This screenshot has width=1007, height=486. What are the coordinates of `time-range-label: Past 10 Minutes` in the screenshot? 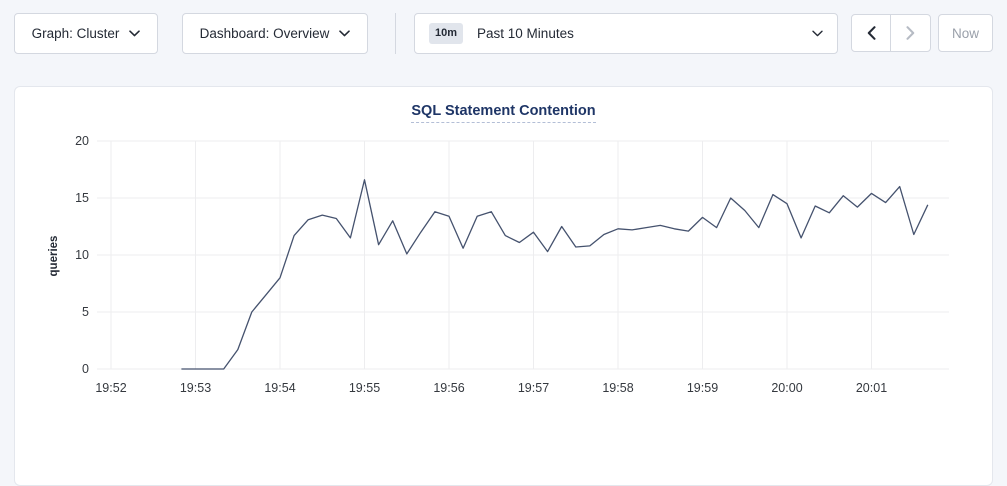 It's located at (525, 33).